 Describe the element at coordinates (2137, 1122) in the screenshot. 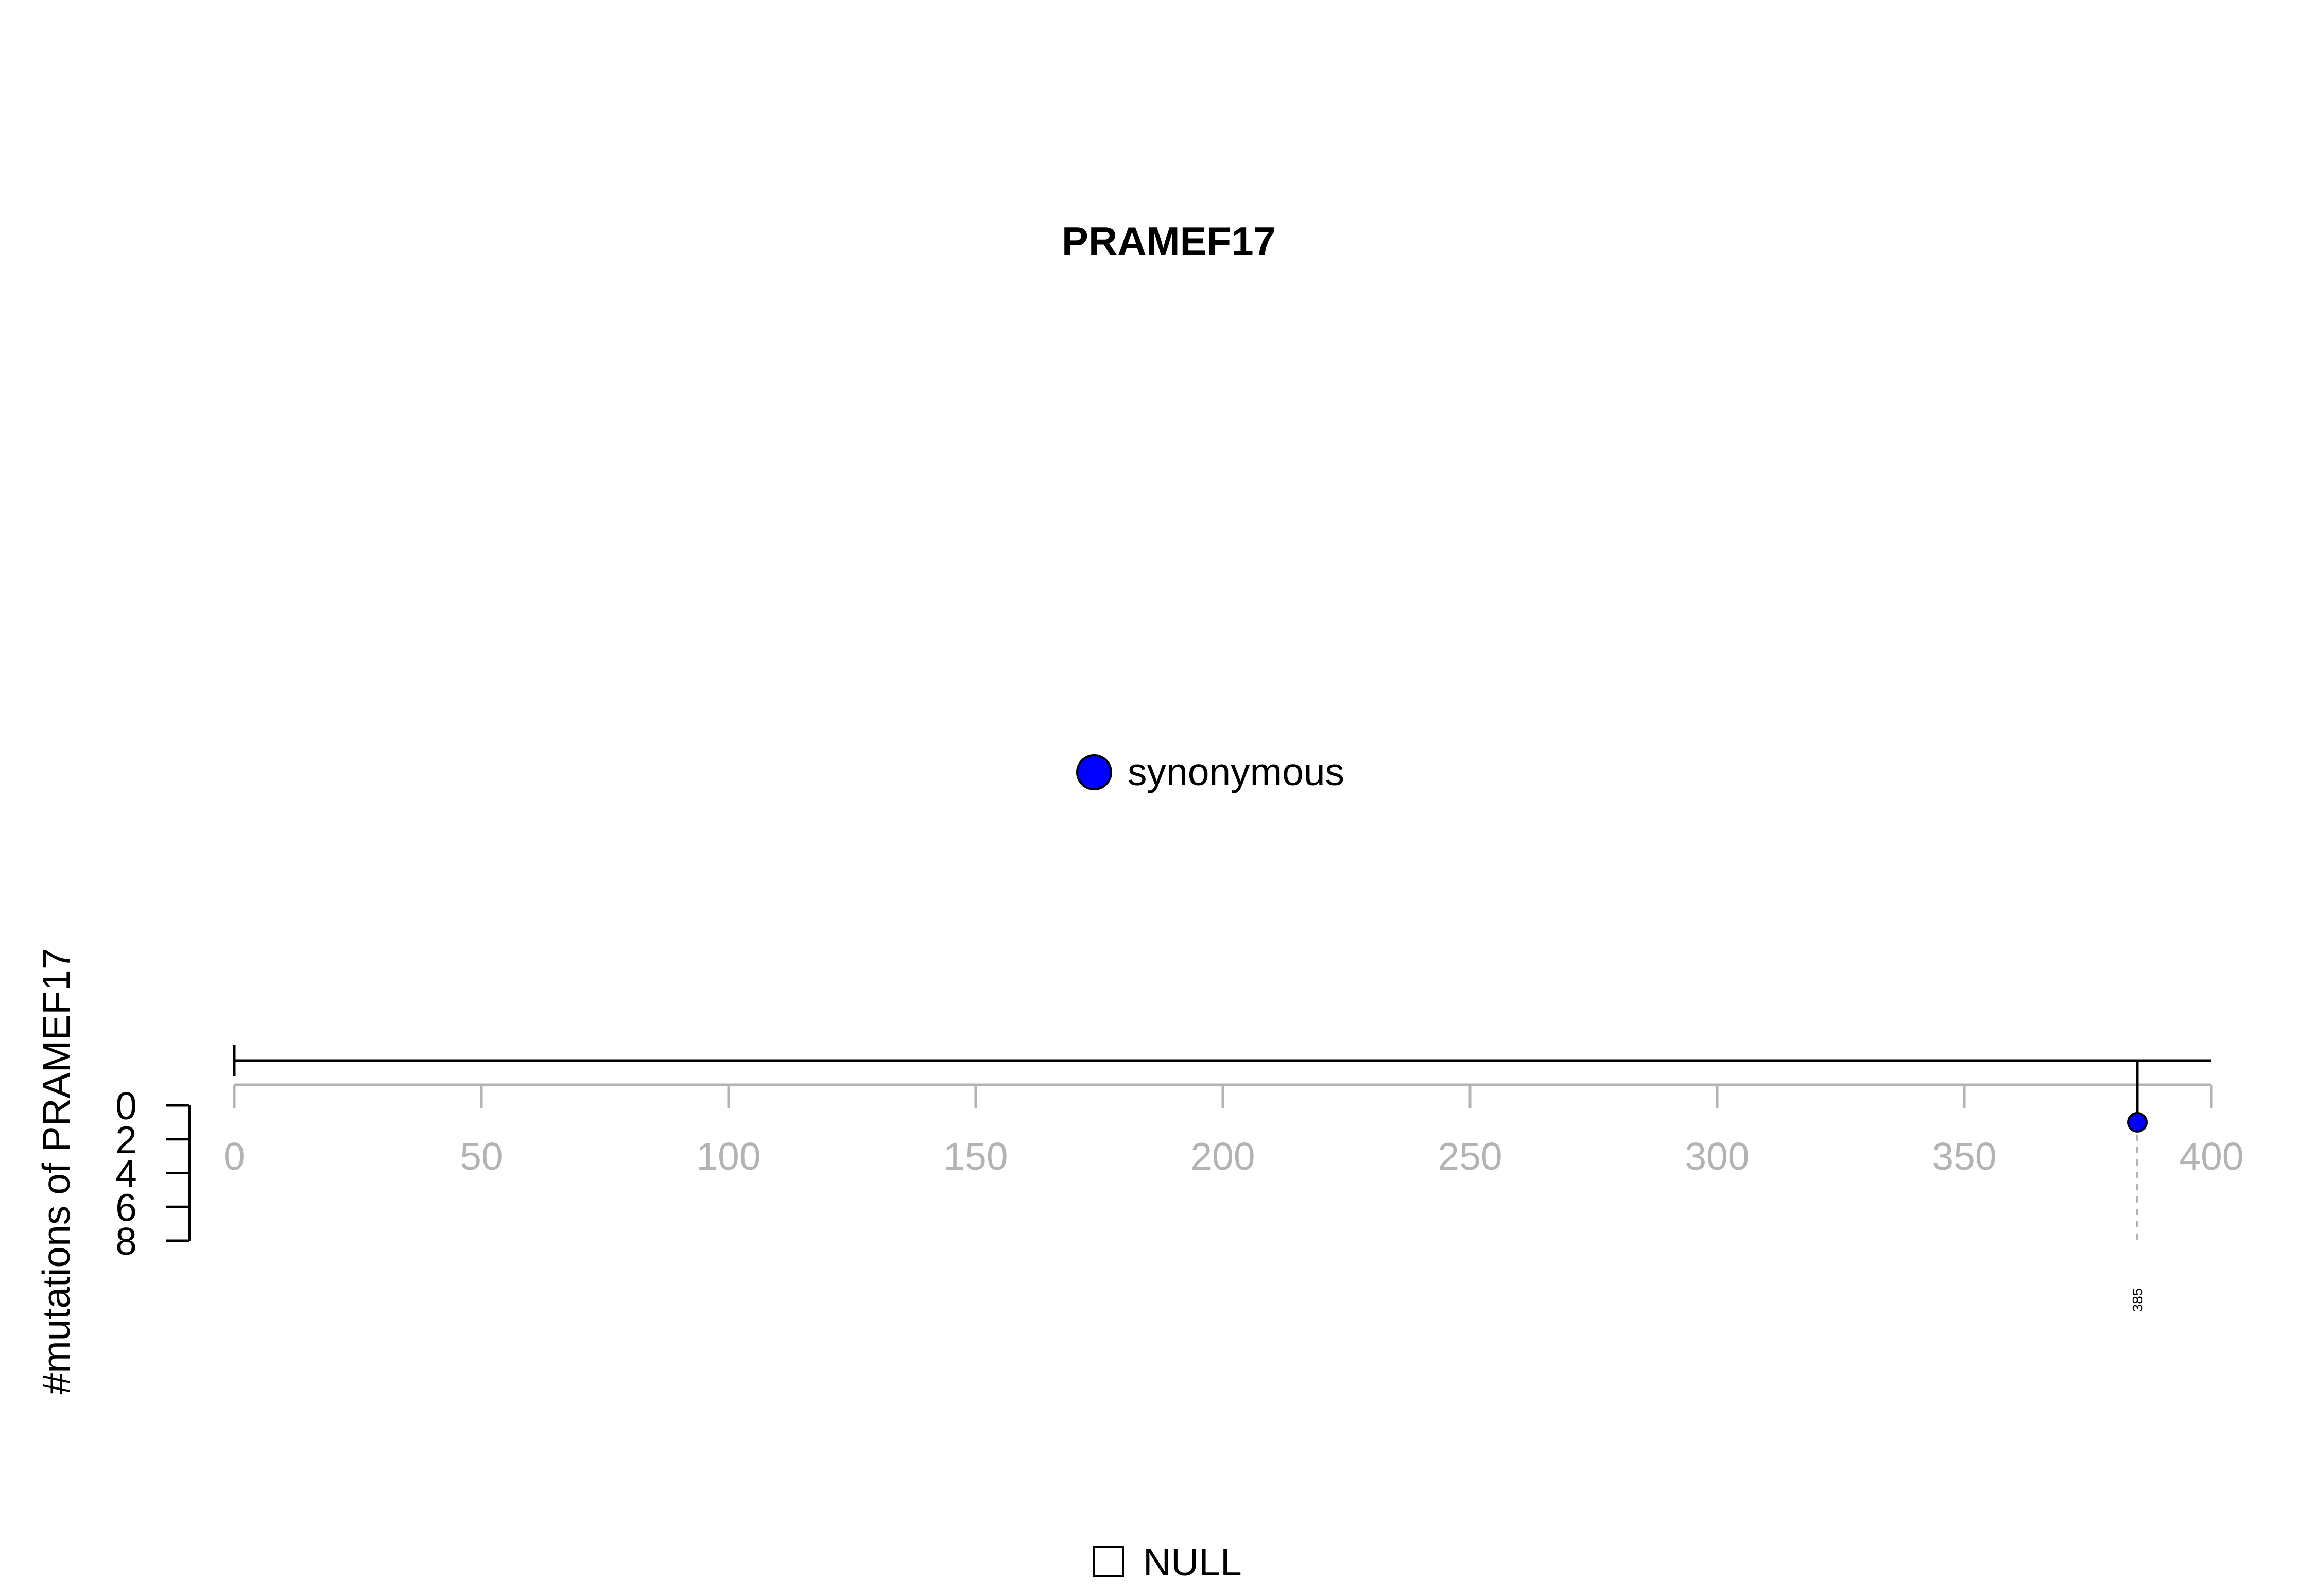

I see `mutation-point` at that location.